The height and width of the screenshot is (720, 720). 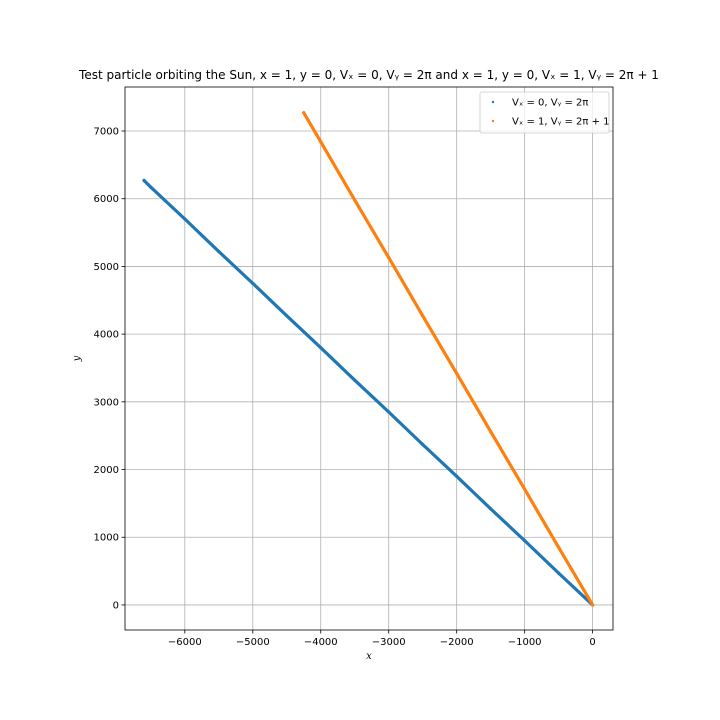 I want to click on legend-label: Vₓ = 1, Vᵧ = 2π + 1, so click(x=561, y=122).